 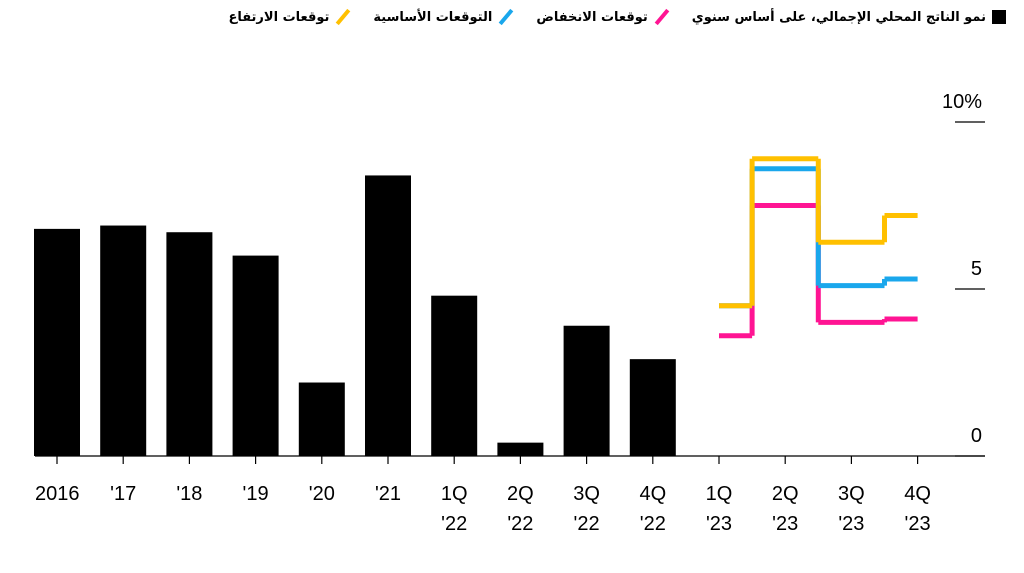 I want to click on x-tick-label: '19, so click(x=255, y=494).